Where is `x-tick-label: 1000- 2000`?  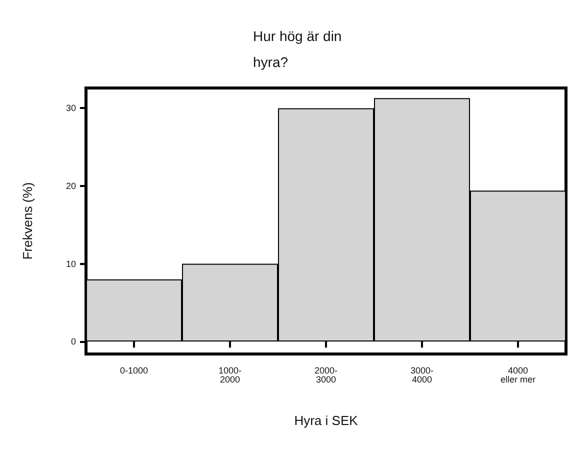
x-tick-label: 1000- 2000 is located at coordinates (230, 375).